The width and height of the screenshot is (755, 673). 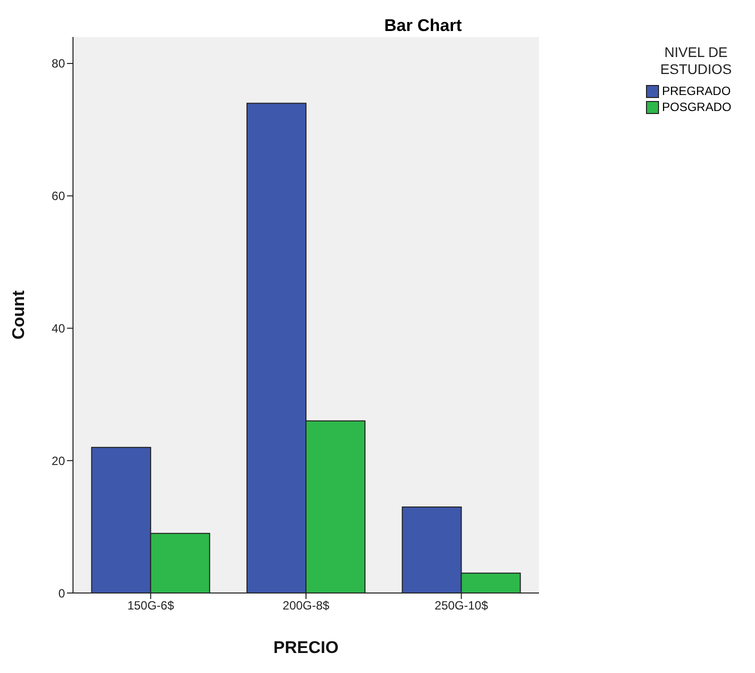 What do you see at coordinates (696, 91) in the screenshot?
I see `legend-label: PREGRADO` at bounding box center [696, 91].